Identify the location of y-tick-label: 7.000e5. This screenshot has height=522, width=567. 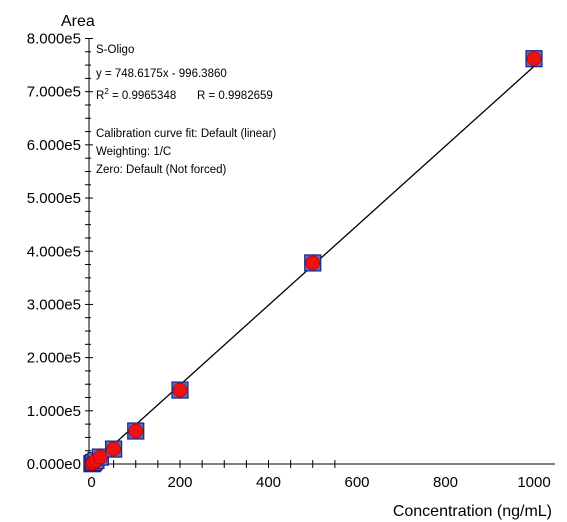
(54, 92).